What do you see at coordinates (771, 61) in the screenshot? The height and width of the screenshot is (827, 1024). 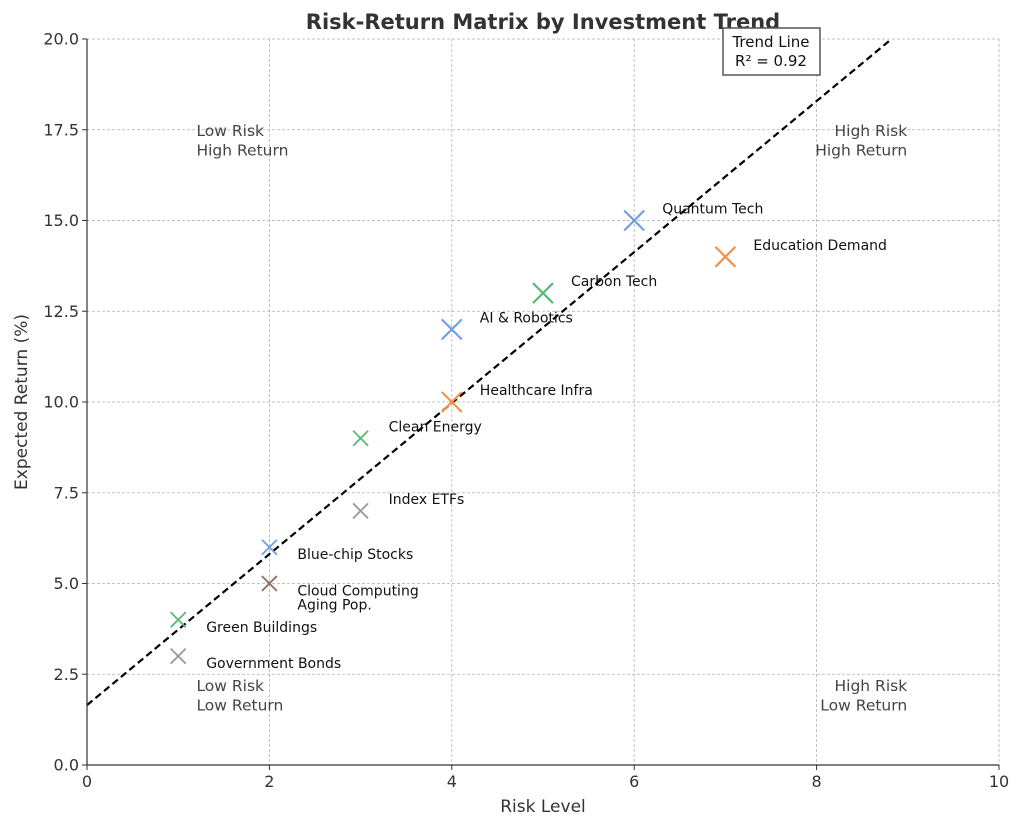 I see `legend-r2-label: R² = 0.92` at bounding box center [771, 61].